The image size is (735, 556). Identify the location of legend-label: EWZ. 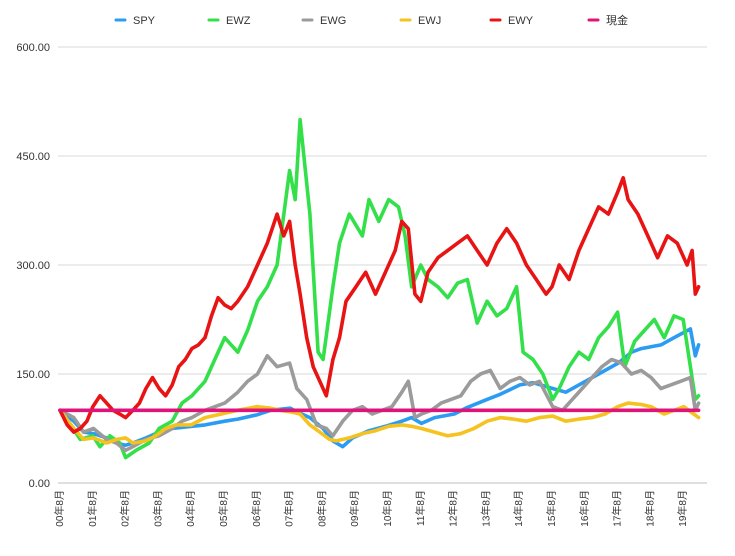
(238, 21).